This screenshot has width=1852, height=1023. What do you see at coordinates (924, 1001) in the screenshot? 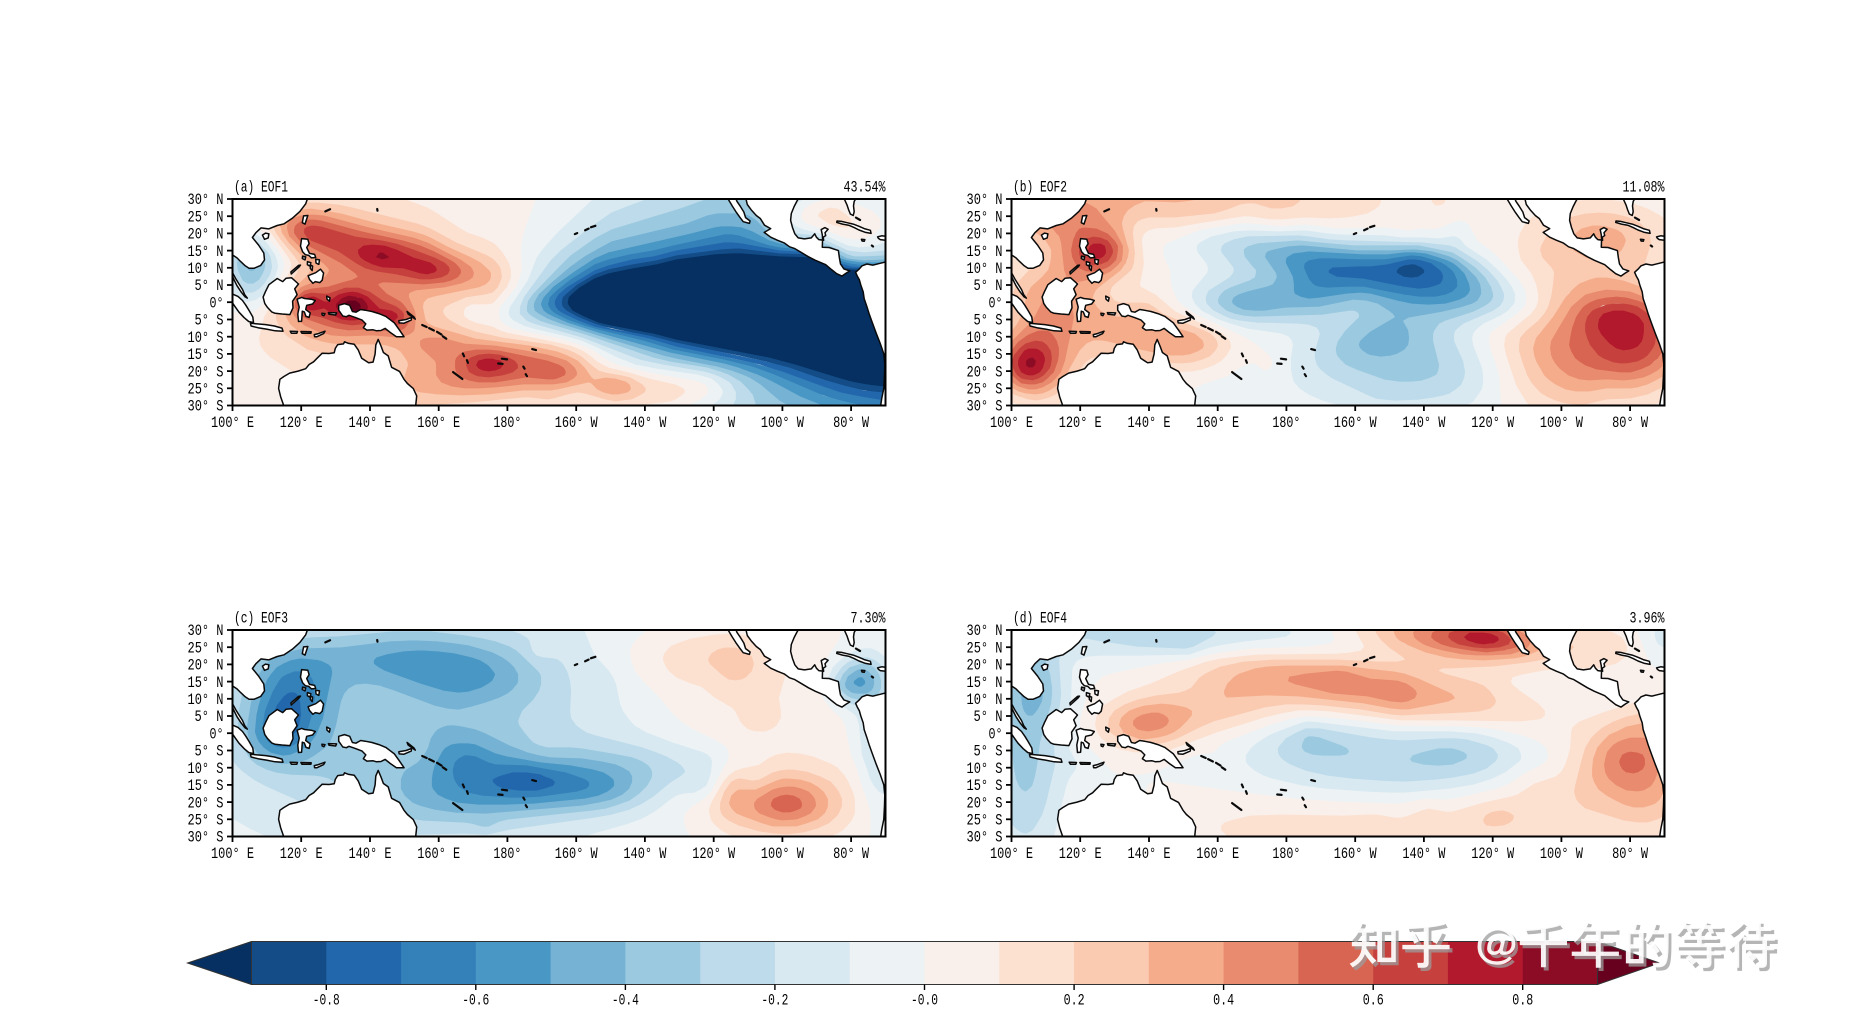
I see `svg-text: -0.0` at bounding box center [924, 1001].